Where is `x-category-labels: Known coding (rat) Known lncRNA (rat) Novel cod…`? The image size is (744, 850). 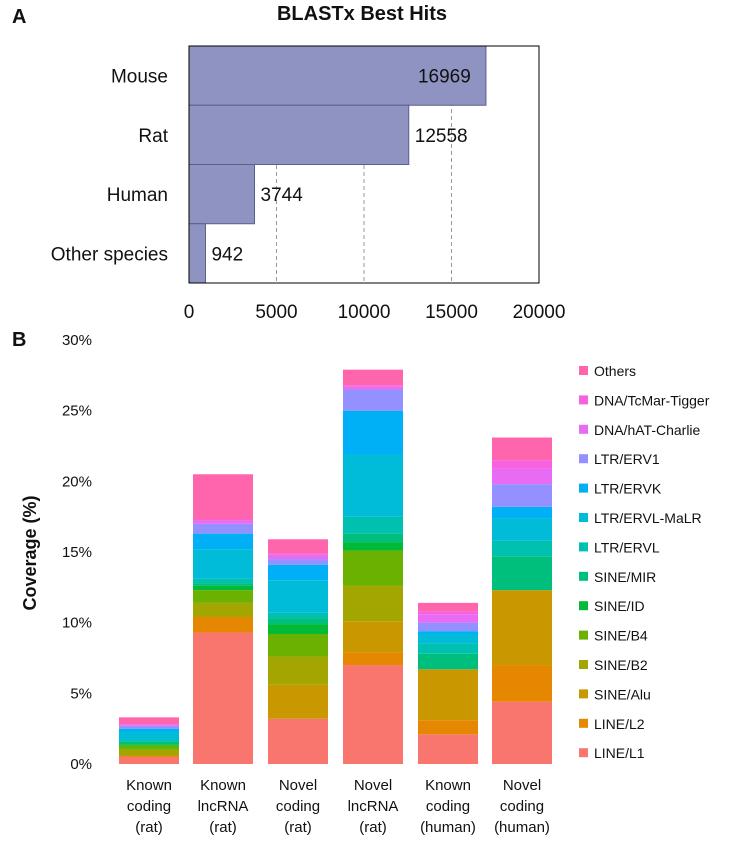 x-category-labels: Known coding (rat) Known lncRNA (rat) Novel cod… is located at coordinates (338, 806).